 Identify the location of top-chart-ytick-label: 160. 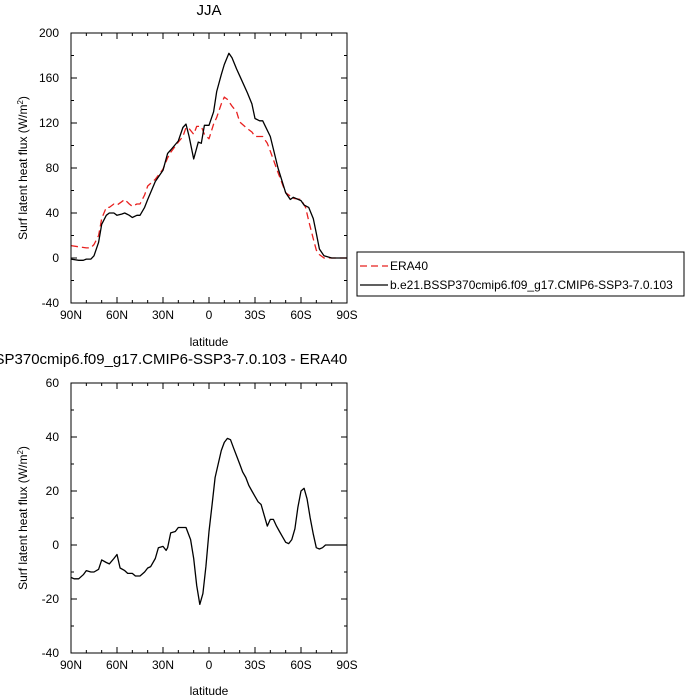
(49, 78).